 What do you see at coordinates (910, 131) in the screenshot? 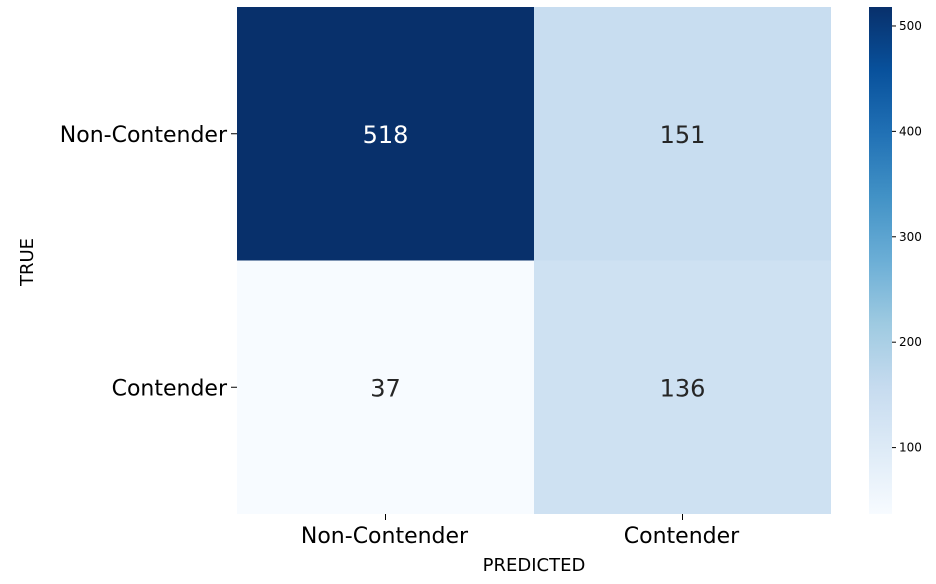
I see `colorbar-tick-label: 400` at bounding box center [910, 131].